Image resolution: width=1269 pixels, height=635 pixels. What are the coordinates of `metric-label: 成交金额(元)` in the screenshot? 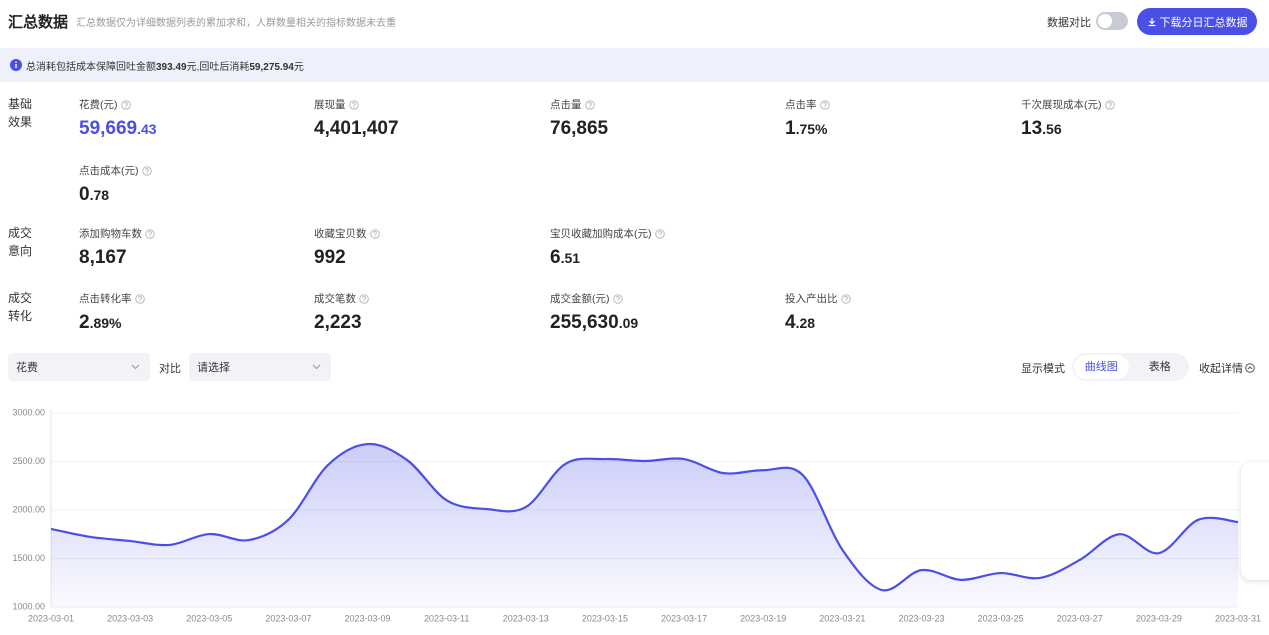 It's located at (586, 298).